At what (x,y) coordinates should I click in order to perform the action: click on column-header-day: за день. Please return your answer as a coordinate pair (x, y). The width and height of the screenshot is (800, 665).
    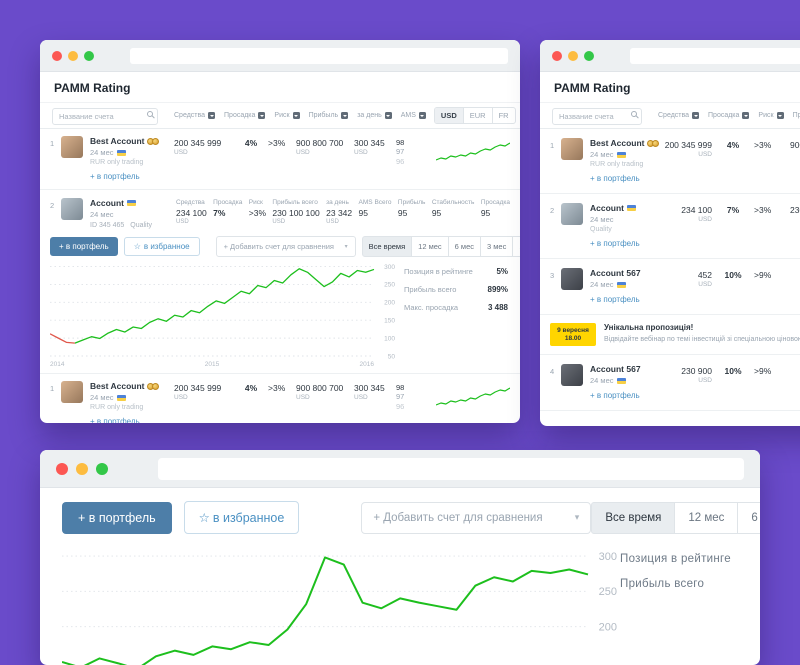
    Looking at the image, I should click on (374, 115).